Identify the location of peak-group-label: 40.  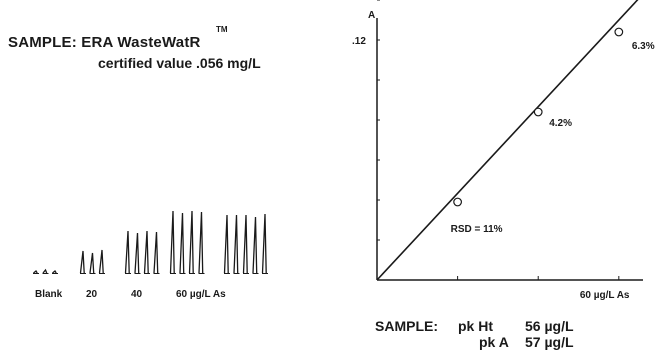
(137, 294).